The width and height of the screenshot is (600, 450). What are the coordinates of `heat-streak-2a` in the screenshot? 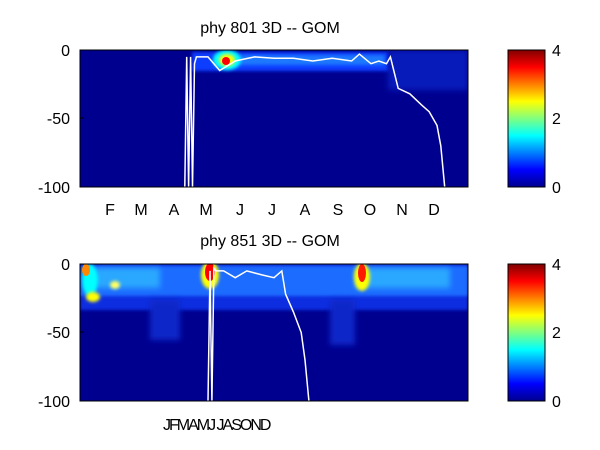 It's located at (165, 320).